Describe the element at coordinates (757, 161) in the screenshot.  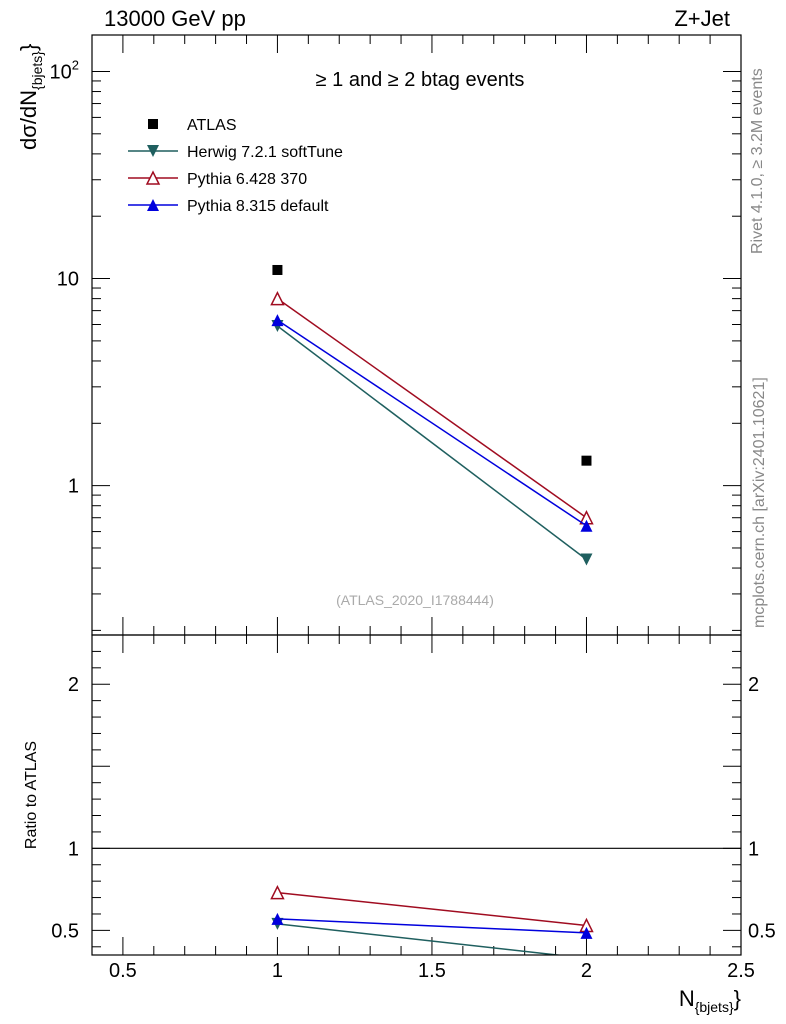
I see `rivet-label: Rivet 4.1.0, ≥ 3.2M events` at that location.